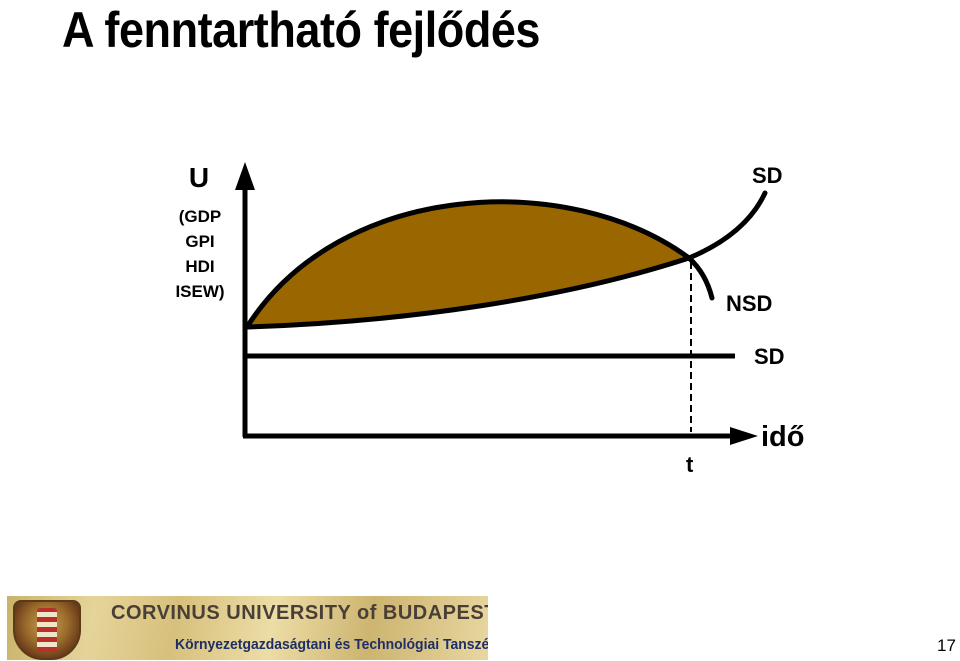  What do you see at coordinates (245, 176) in the screenshot?
I see `y-axis-arrowhead` at bounding box center [245, 176].